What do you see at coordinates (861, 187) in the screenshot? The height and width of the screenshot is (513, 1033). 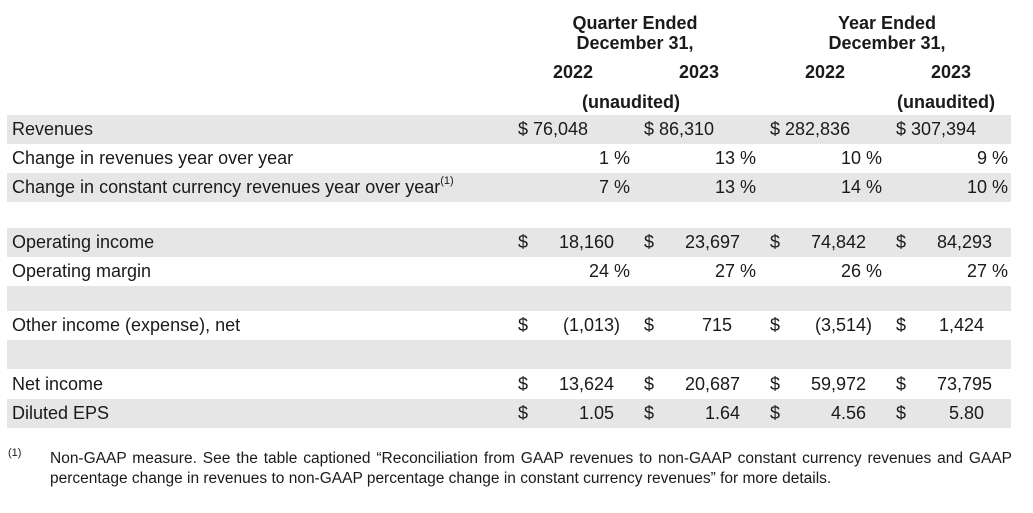 I see `cell-y2022: 14 %` at bounding box center [861, 187].